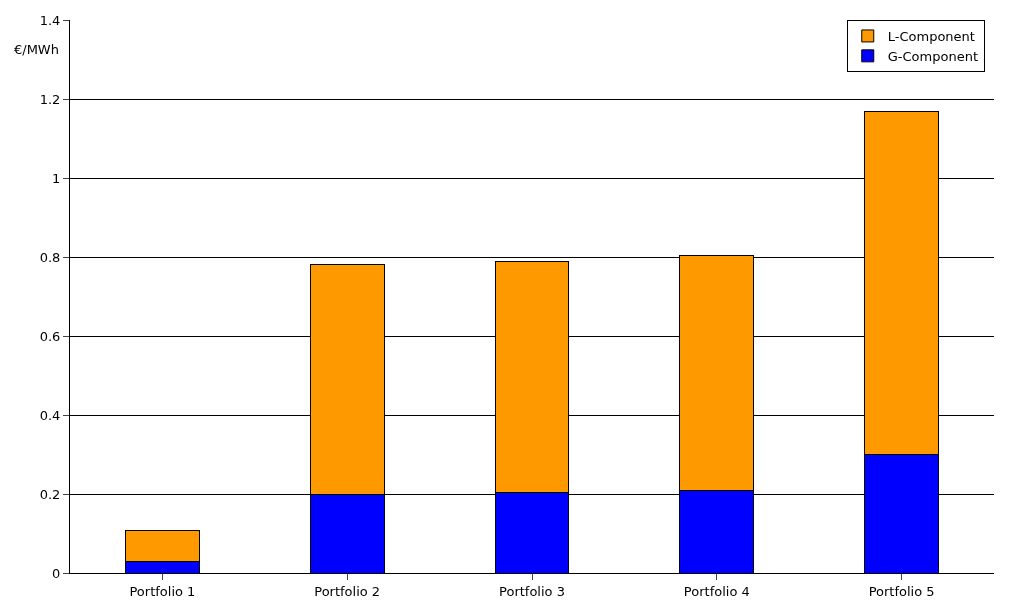  Describe the element at coordinates (50, 336) in the screenshot. I see `y-tick-label: 0.6` at that location.